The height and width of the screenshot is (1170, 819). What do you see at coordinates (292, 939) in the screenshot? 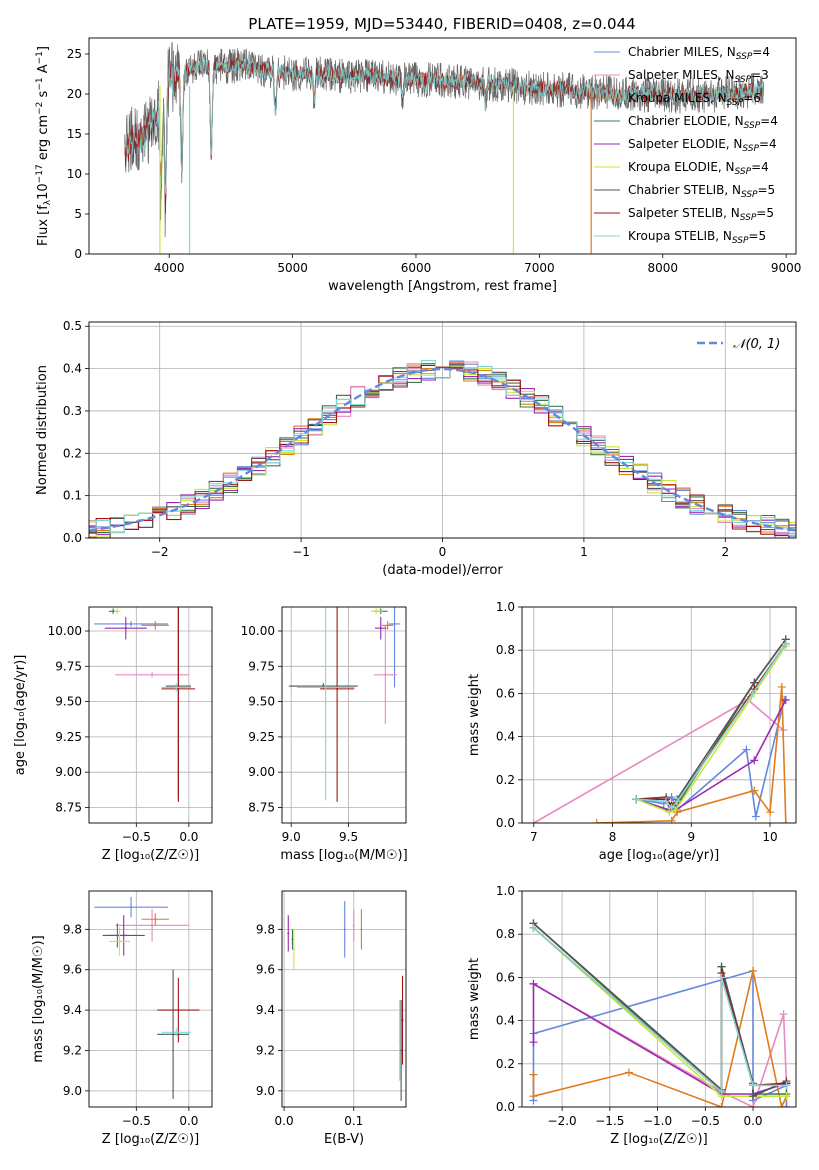
I see `errorbar-chabrier-elodie` at bounding box center [292, 939].